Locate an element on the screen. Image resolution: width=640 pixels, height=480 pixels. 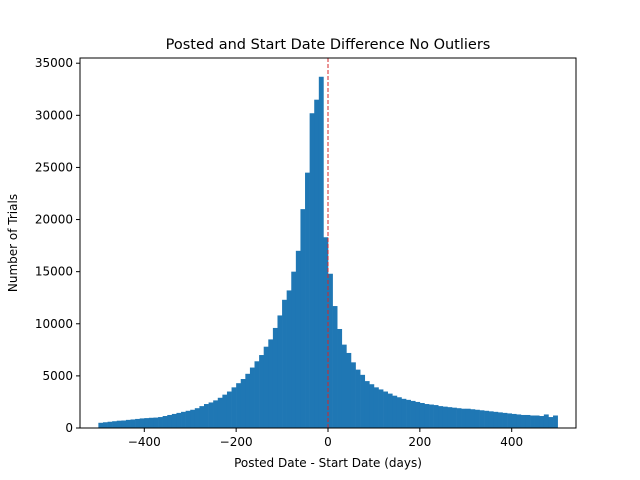
y-tick-label: 25000 is located at coordinates (54, 167).